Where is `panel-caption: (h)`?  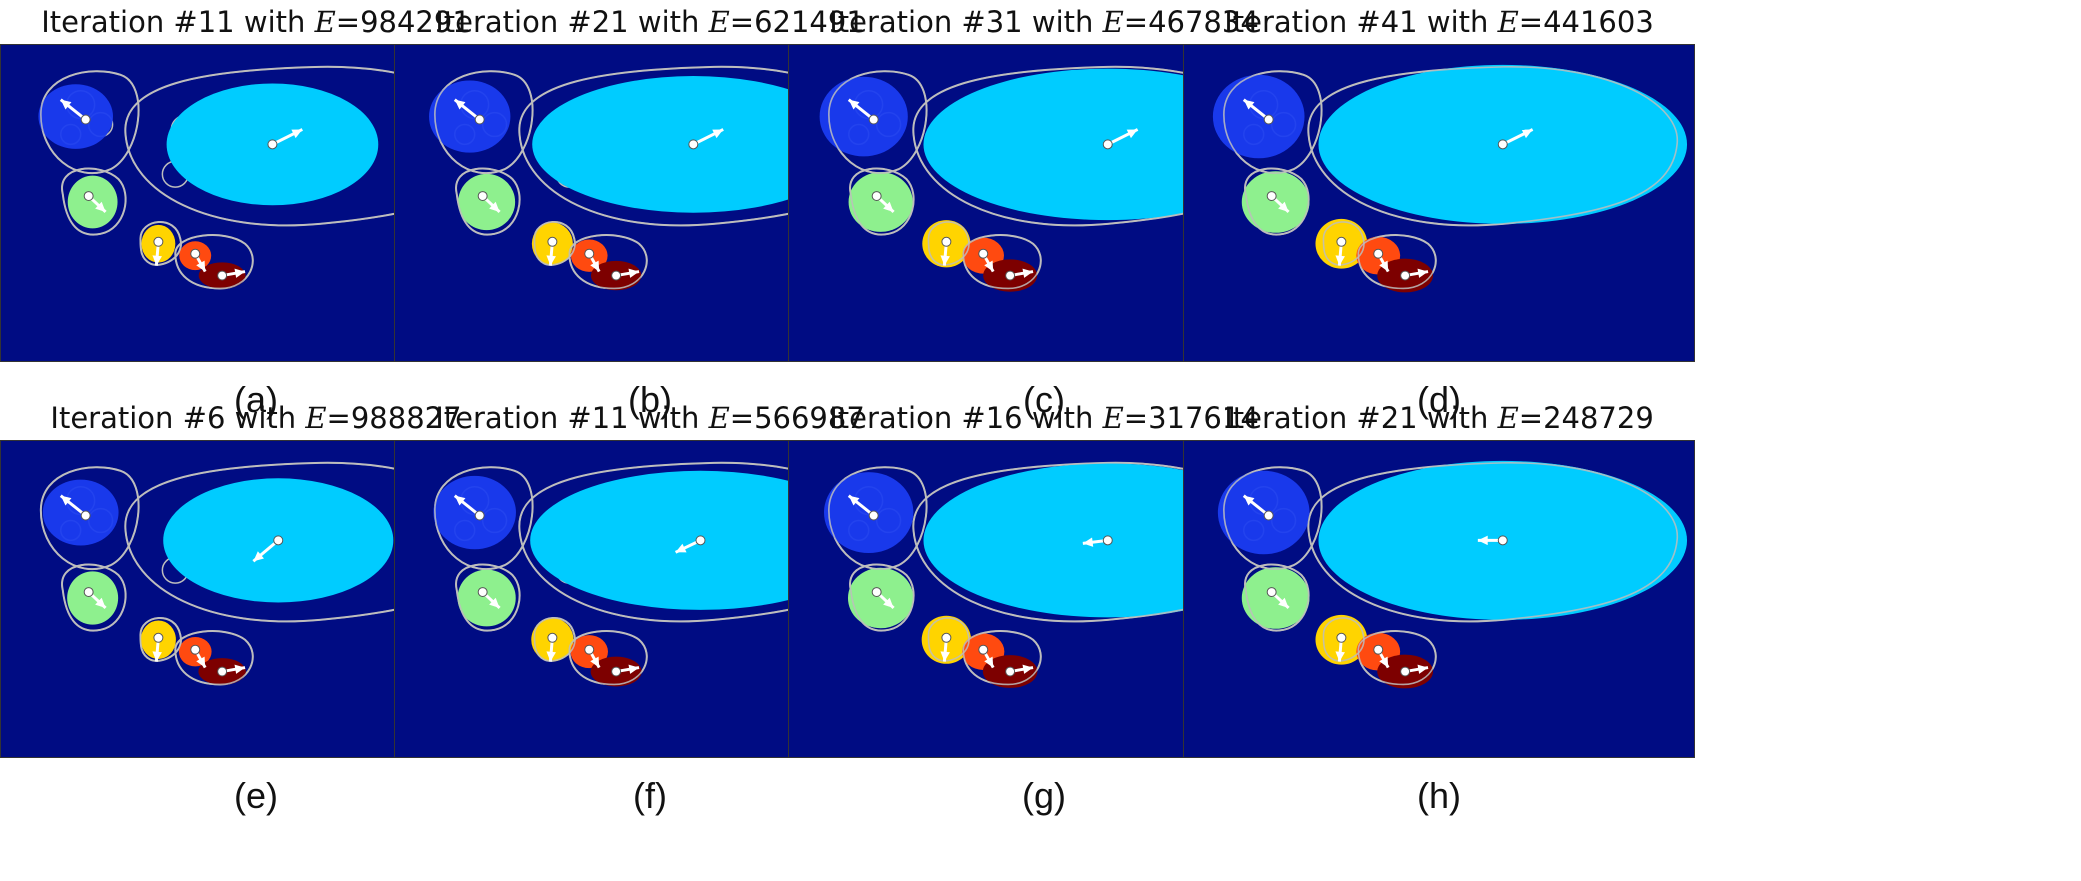 panel-caption: (h) is located at coordinates (1439, 795).